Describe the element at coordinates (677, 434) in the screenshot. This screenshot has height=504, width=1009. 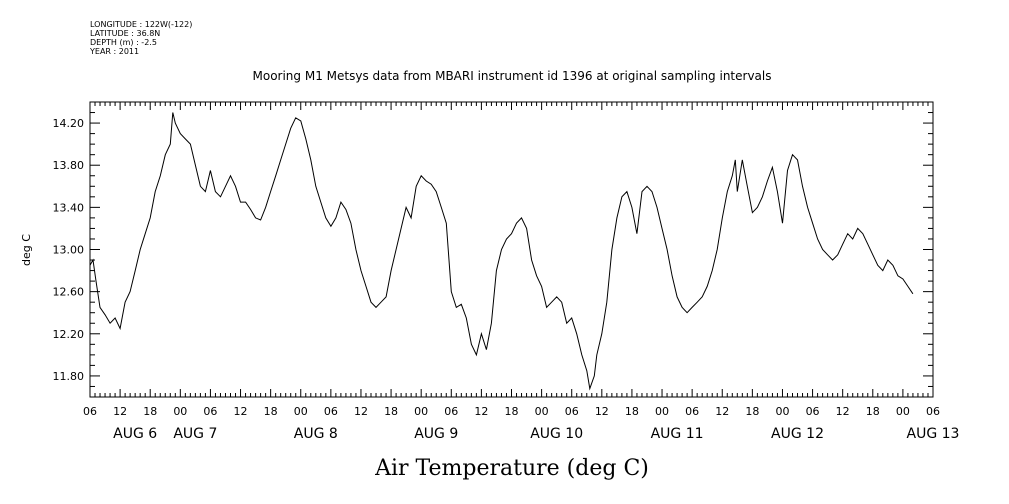
I see `x-day-label: AUG 11` at that location.